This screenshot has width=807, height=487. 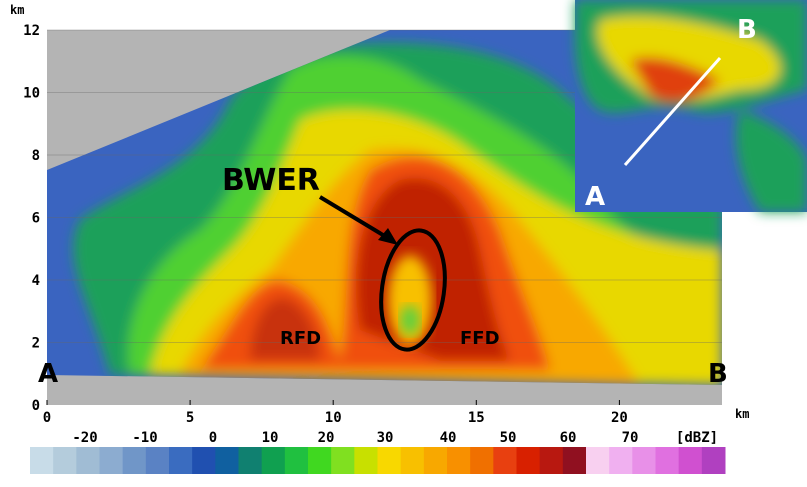 I want to click on y-tick-label: 8, so click(x=36, y=156).